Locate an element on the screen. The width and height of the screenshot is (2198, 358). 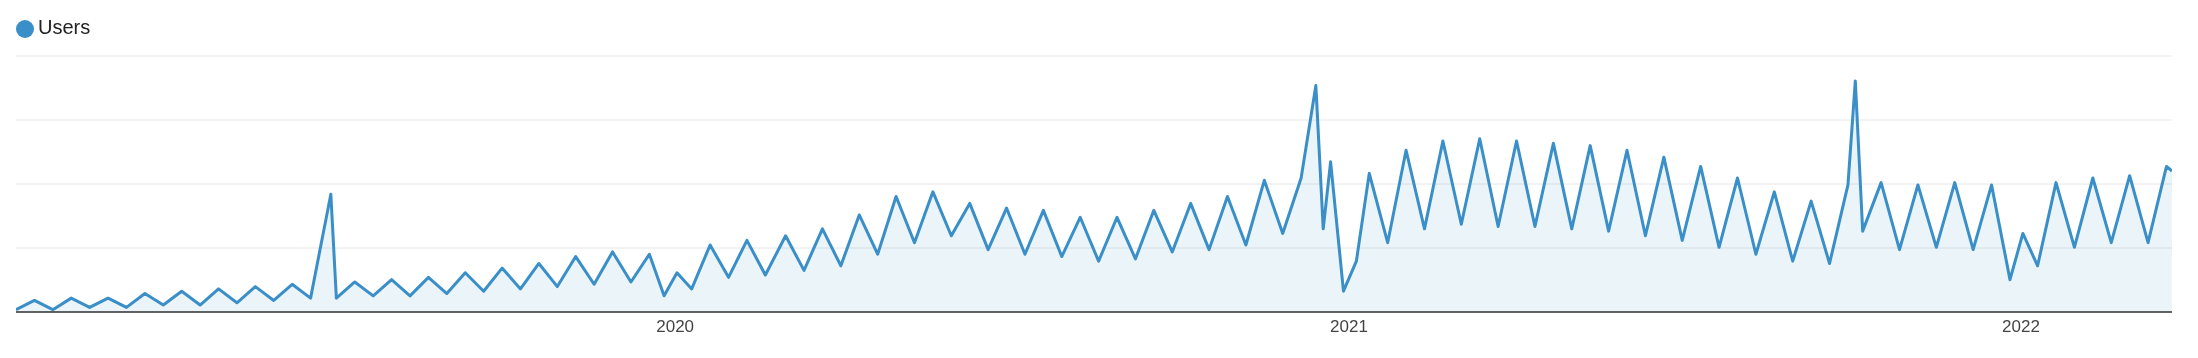
legend-label: Users is located at coordinates (64, 27).